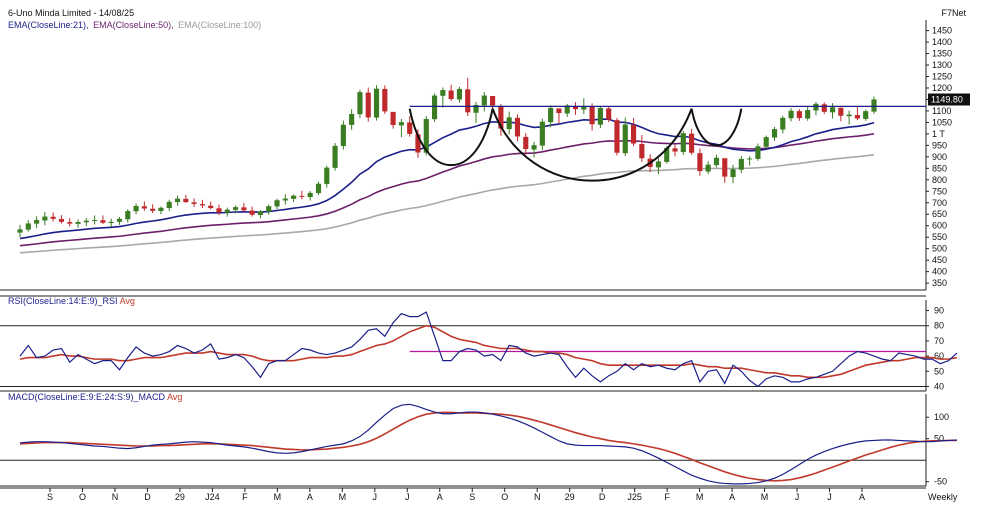 Image resolution: width=984 pixels, height=516 pixels. What do you see at coordinates (939, 326) in the screenshot?
I see `rsi-tick-label: 80` at bounding box center [939, 326].